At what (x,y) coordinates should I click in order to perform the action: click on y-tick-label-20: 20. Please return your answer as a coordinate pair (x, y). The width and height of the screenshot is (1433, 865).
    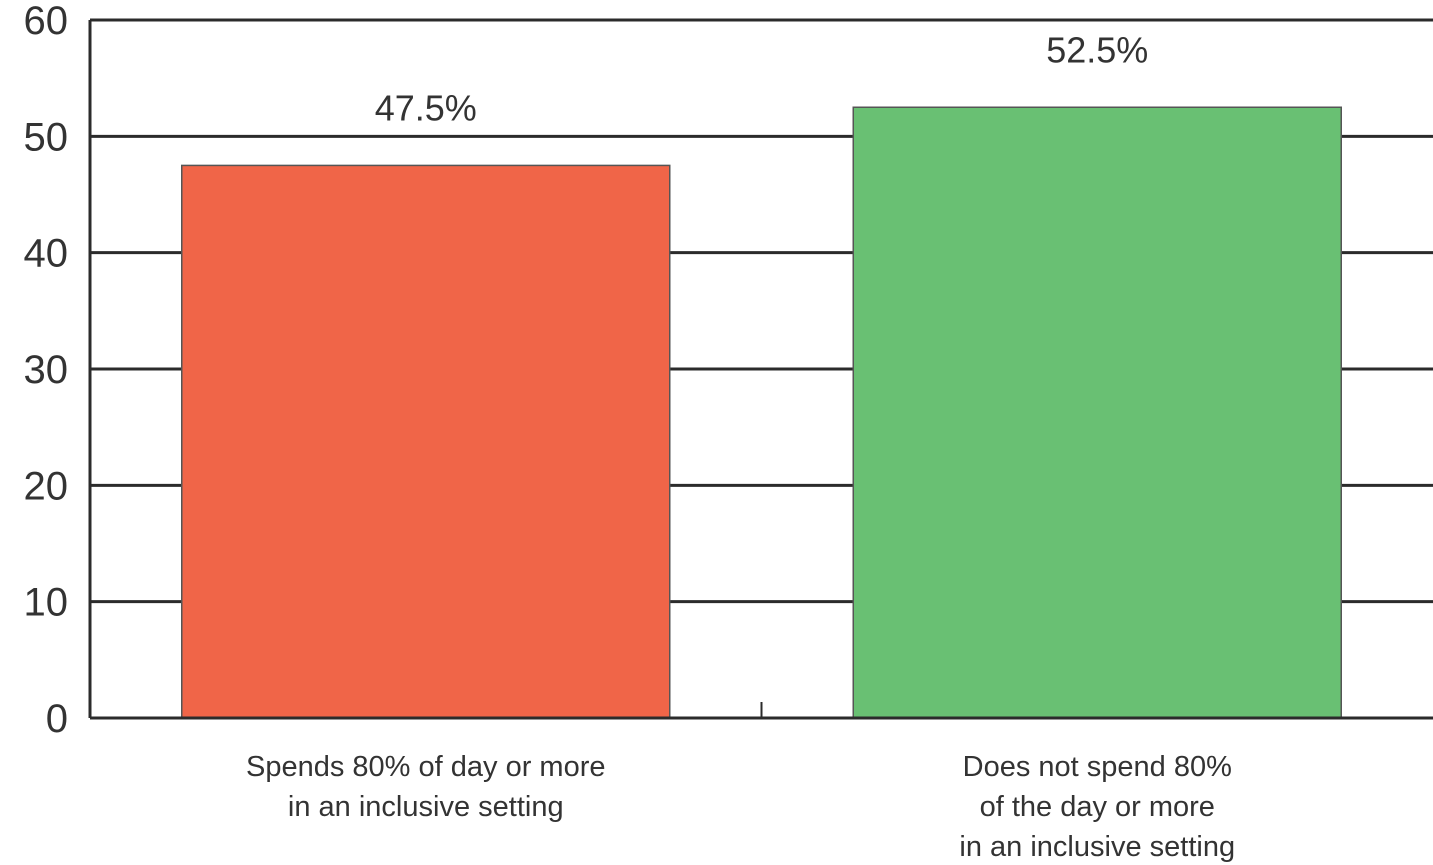
    Looking at the image, I should click on (46, 486).